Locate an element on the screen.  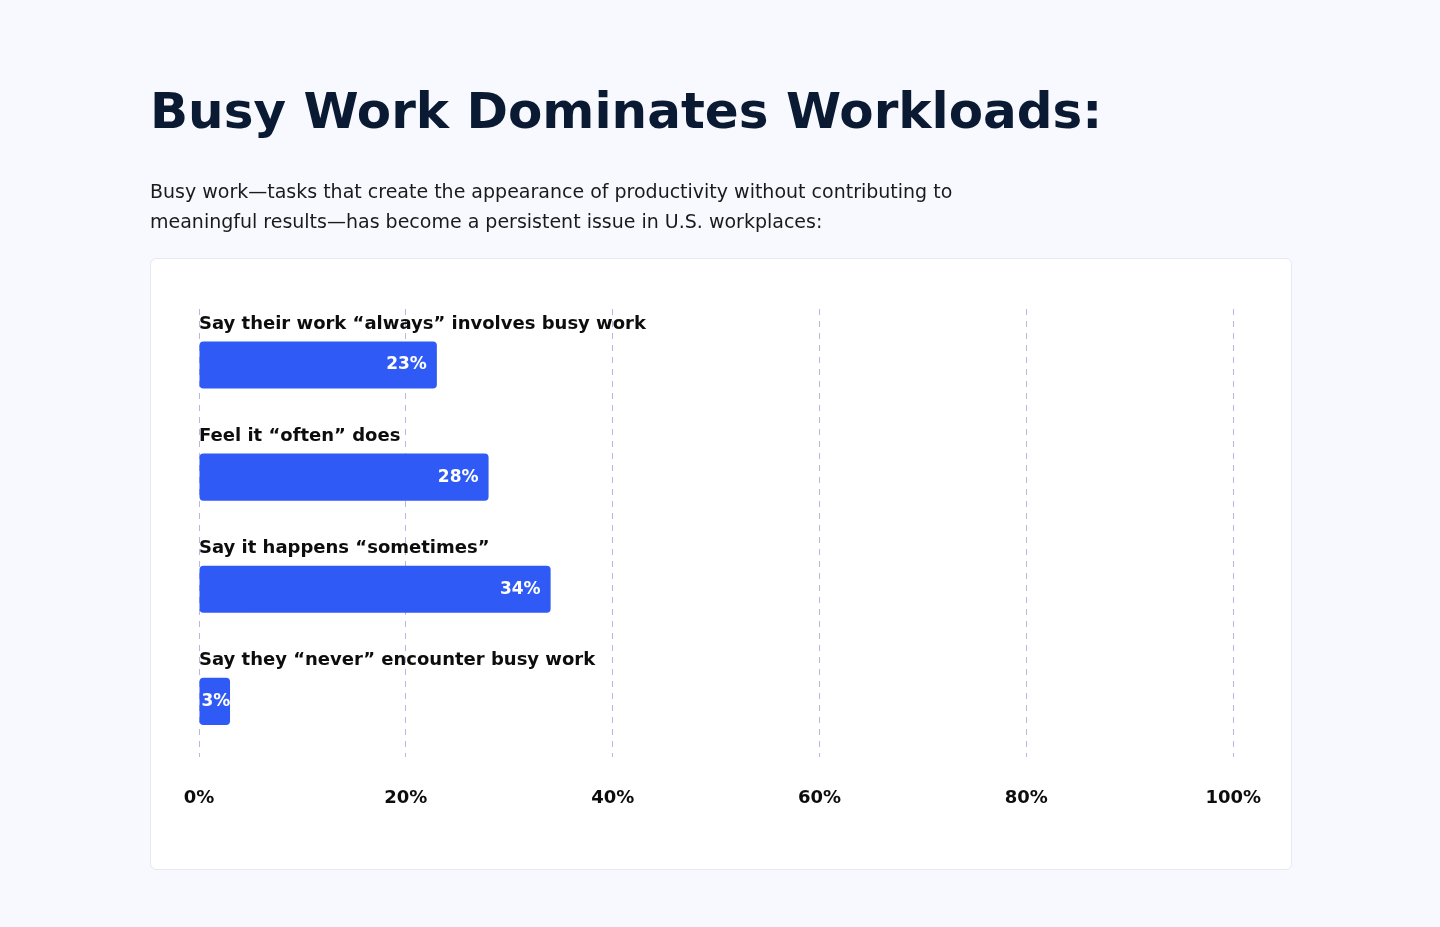
x-tick-label: 40% is located at coordinates (613, 796).